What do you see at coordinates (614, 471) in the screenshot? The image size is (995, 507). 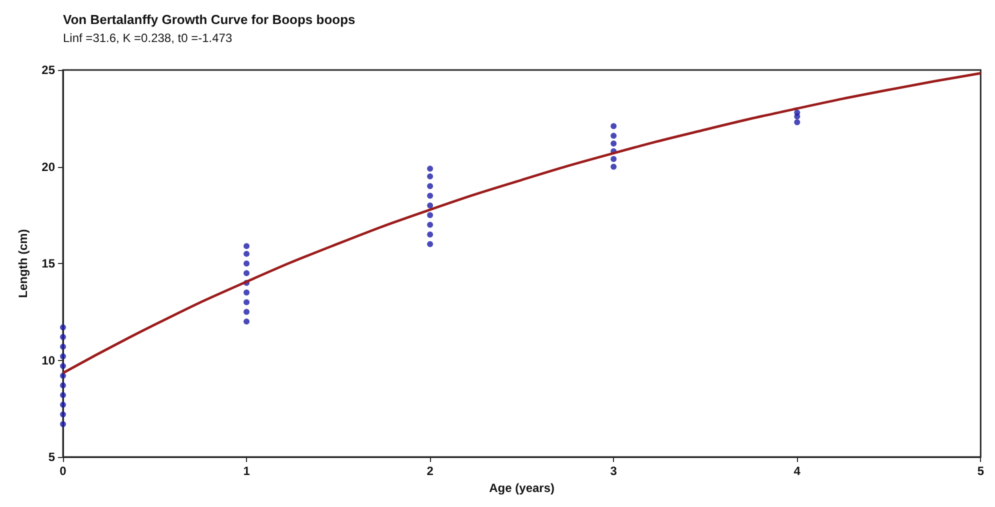 I see `x-tick-label: 3` at bounding box center [614, 471].